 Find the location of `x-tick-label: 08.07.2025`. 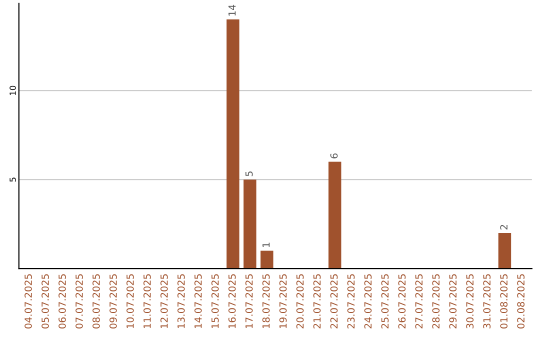

x-tick-label: 08.07.2025 is located at coordinates (96, 301).